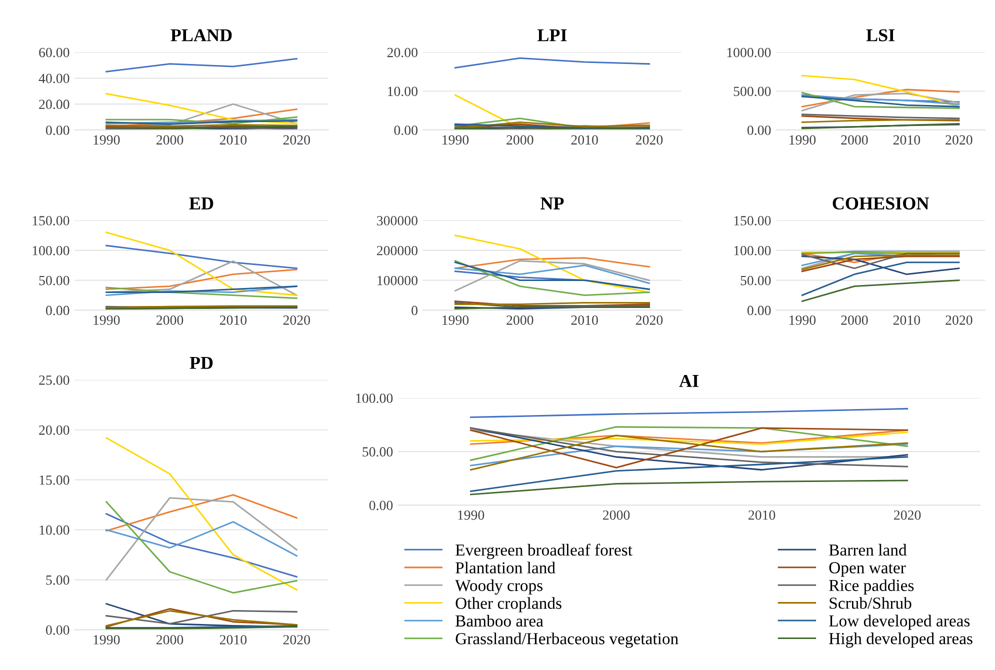  Describe the element at coordinates (498, 587) in the screenshot. I see `legend-label: Woody crops` at that location.